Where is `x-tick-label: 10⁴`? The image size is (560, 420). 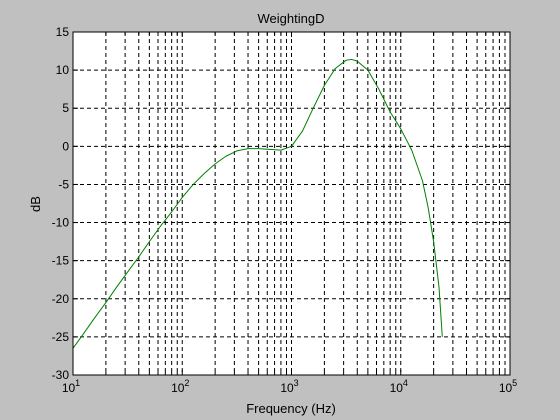 x-tick-label: 10⁴ is located at coordinates (399, 386).